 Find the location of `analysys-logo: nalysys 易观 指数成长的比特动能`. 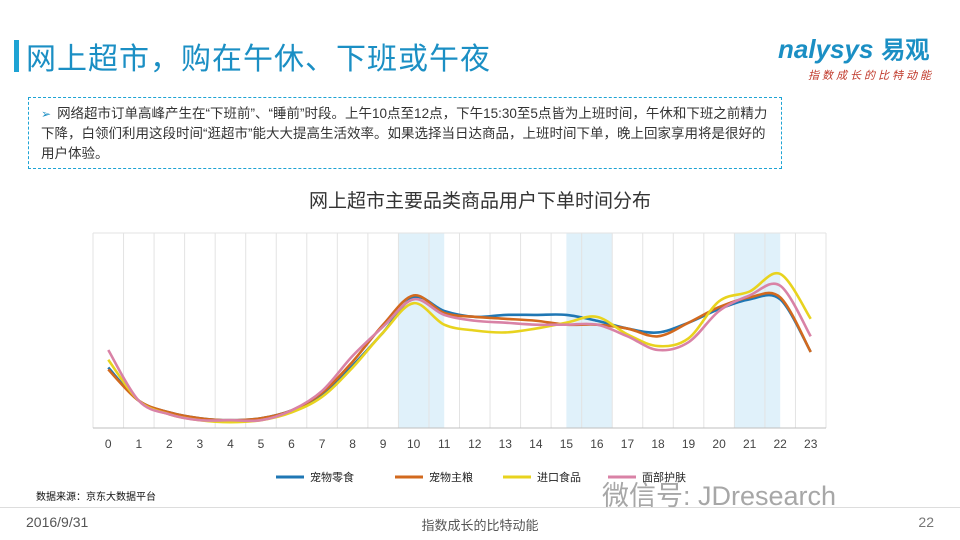

analysys-logo: nalysys 易观 指数成长的比特动能 is located at coordinates (863, 56).